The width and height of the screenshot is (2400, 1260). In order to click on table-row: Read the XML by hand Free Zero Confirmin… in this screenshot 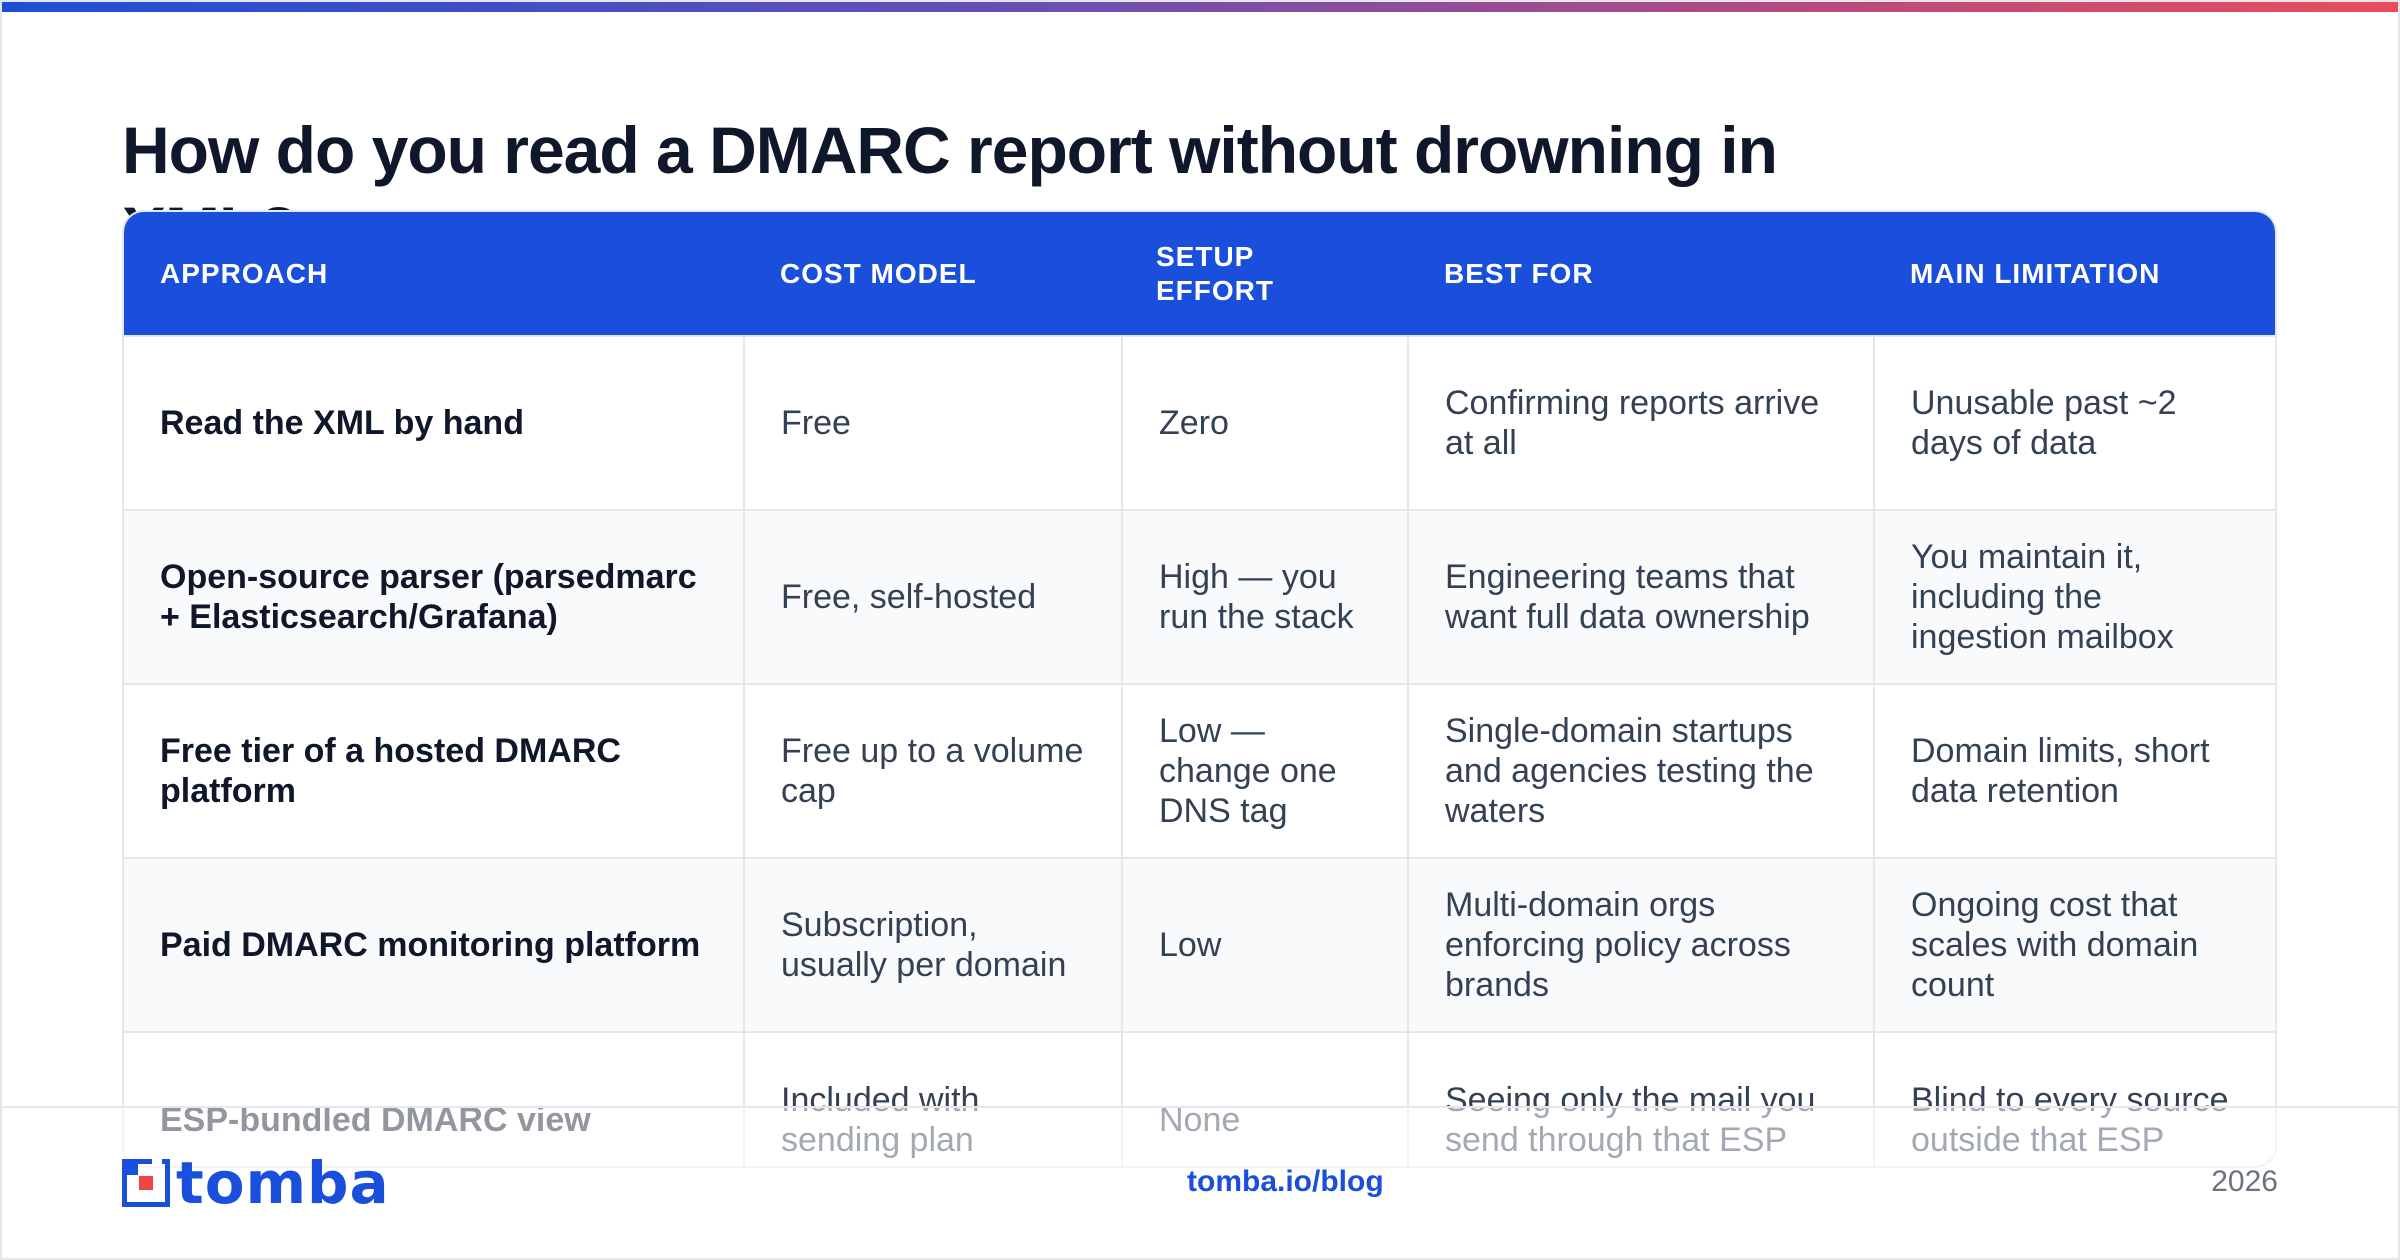, I will do `click(1199, 422)`.